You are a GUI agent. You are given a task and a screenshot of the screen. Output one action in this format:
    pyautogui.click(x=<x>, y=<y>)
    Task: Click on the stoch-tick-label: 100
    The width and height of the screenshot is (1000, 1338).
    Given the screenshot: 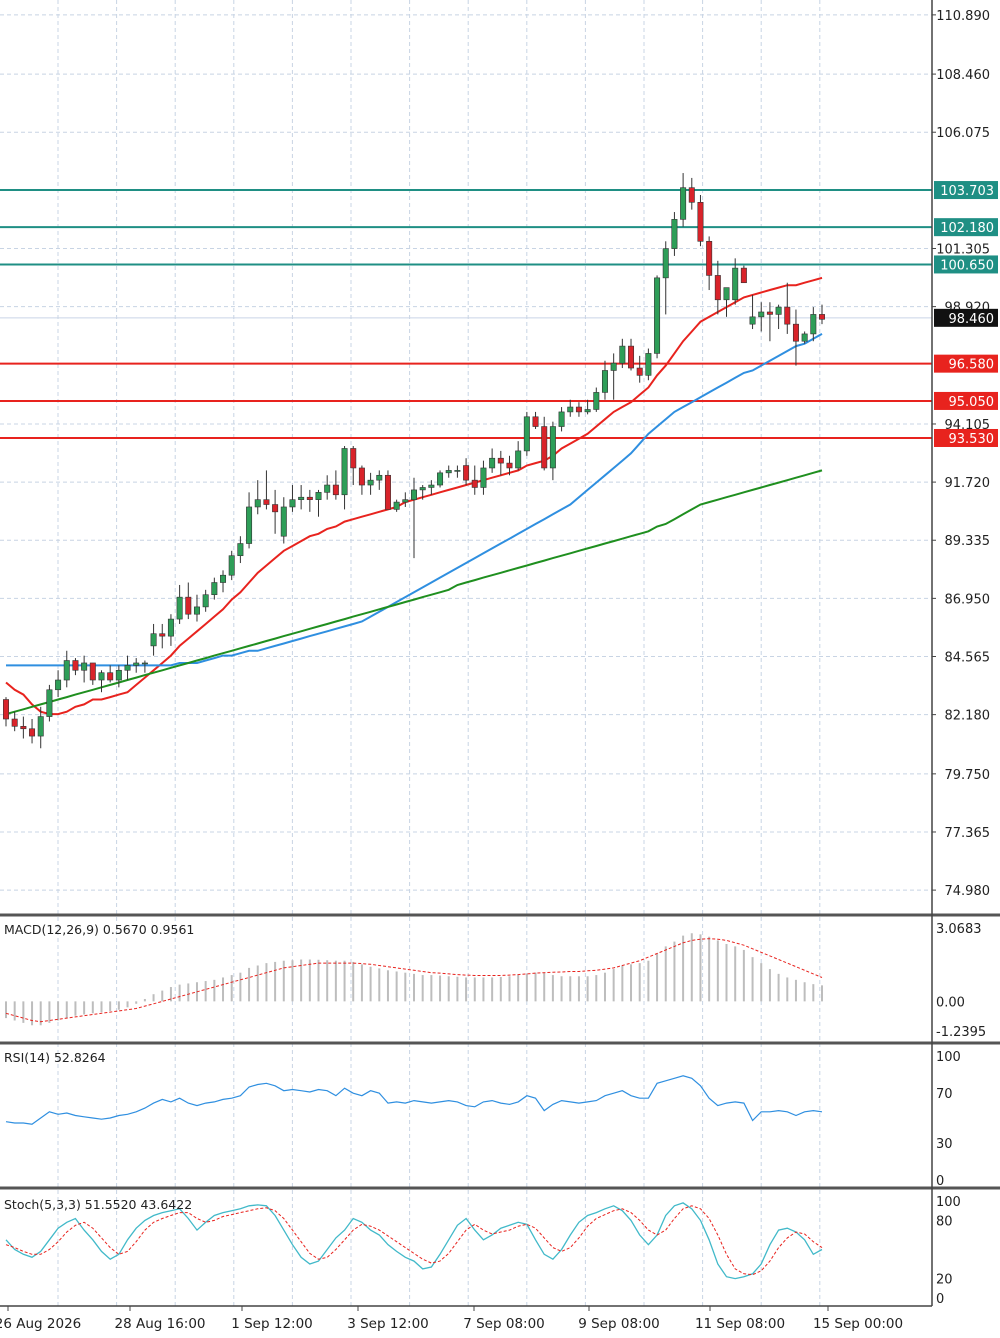 What is the action you would take?
    pyautogui.click(x=948, y=1202)
    